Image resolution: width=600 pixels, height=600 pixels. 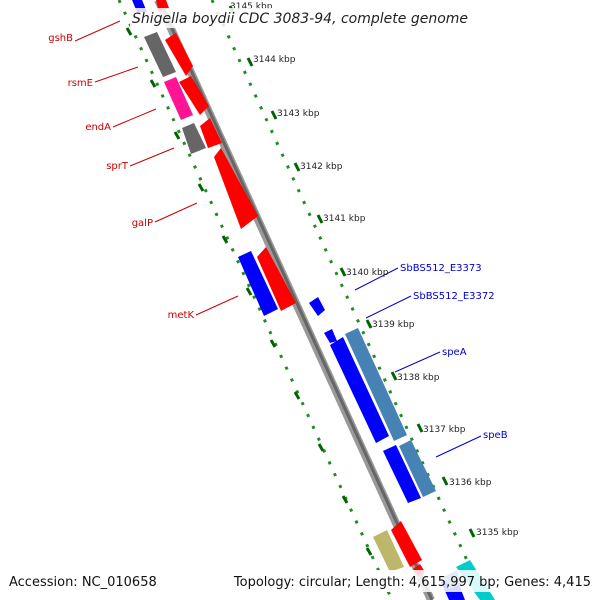 I want to click on leader-line-sprT, so click(x=152, y=157).